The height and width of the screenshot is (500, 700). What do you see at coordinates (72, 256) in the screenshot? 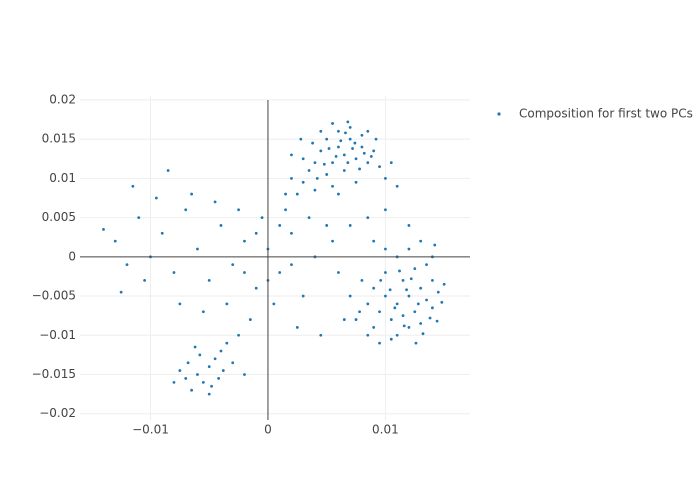
I see `y-tick-label: 0` at bounding box center [72, 256].